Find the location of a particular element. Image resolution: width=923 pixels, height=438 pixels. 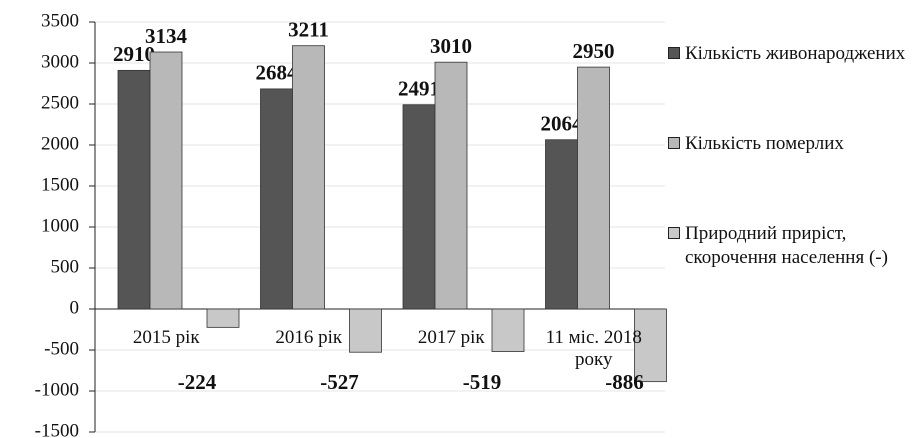

data-label: 2064 is located at coordinates (562, 124).